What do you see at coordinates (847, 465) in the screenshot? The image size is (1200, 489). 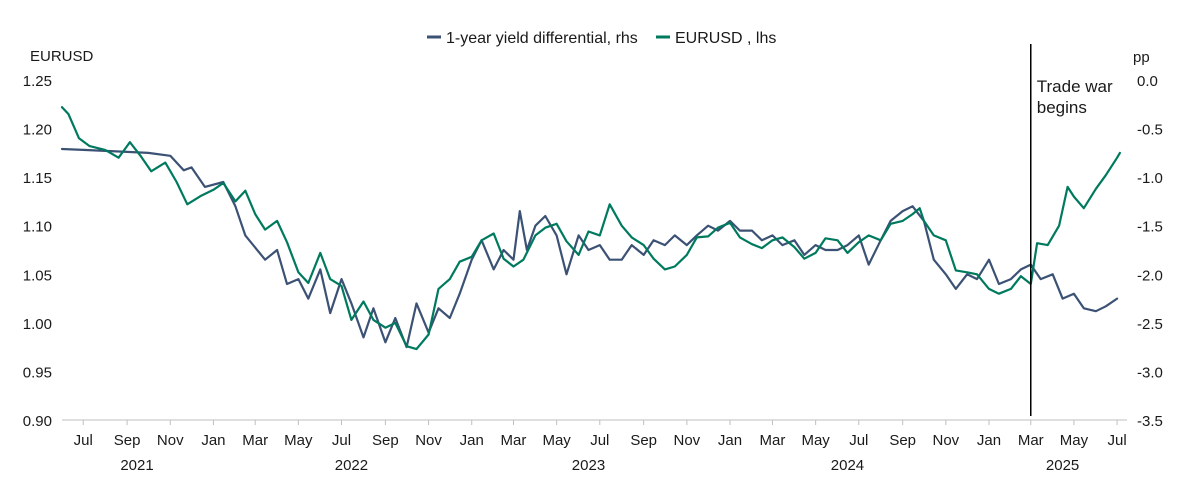 I see `x-year-label: 2024` at bounding box center [847, 465].